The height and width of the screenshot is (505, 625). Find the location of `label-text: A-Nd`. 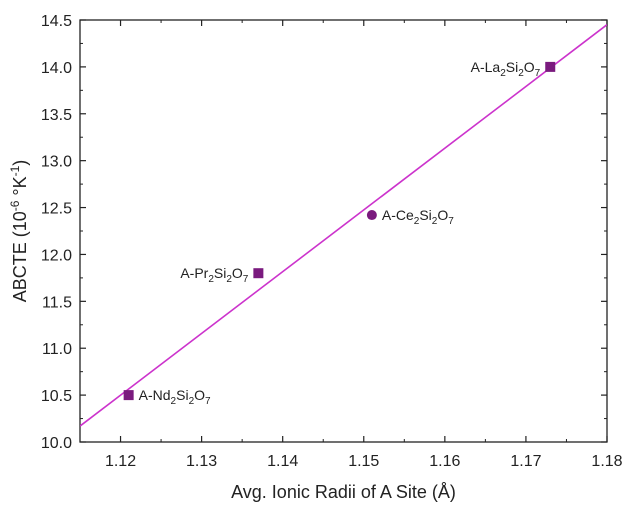

label-text: A-Nd is located at coordinates (155, 395).